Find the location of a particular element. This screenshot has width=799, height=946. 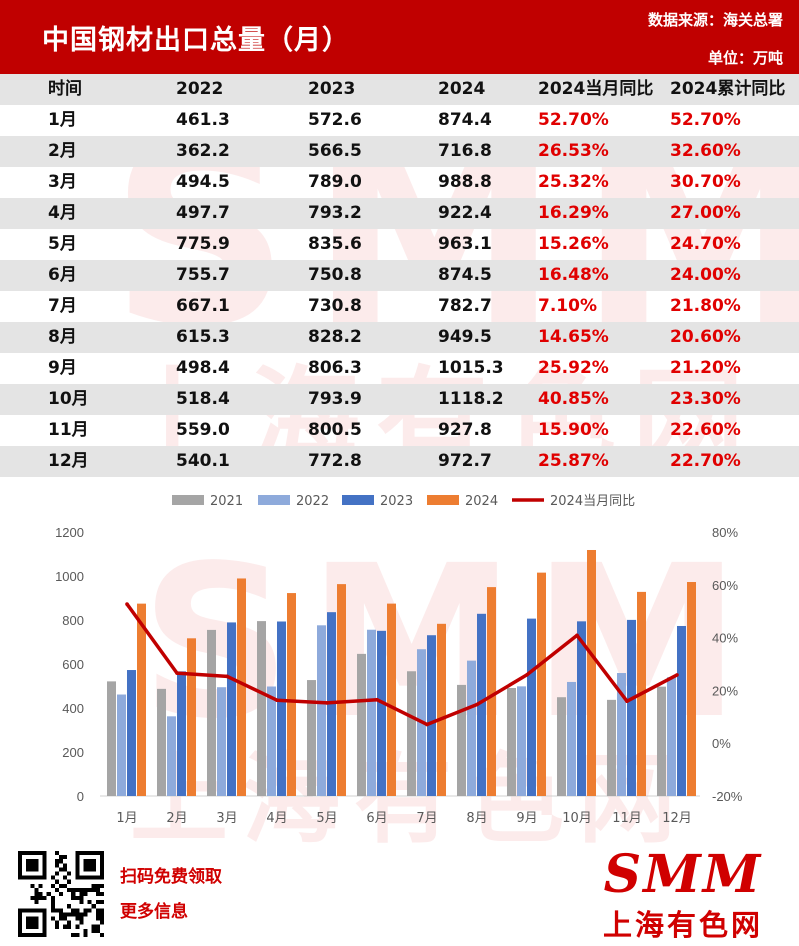

y-tick-label: 400 is located at coordinates (73, 708).